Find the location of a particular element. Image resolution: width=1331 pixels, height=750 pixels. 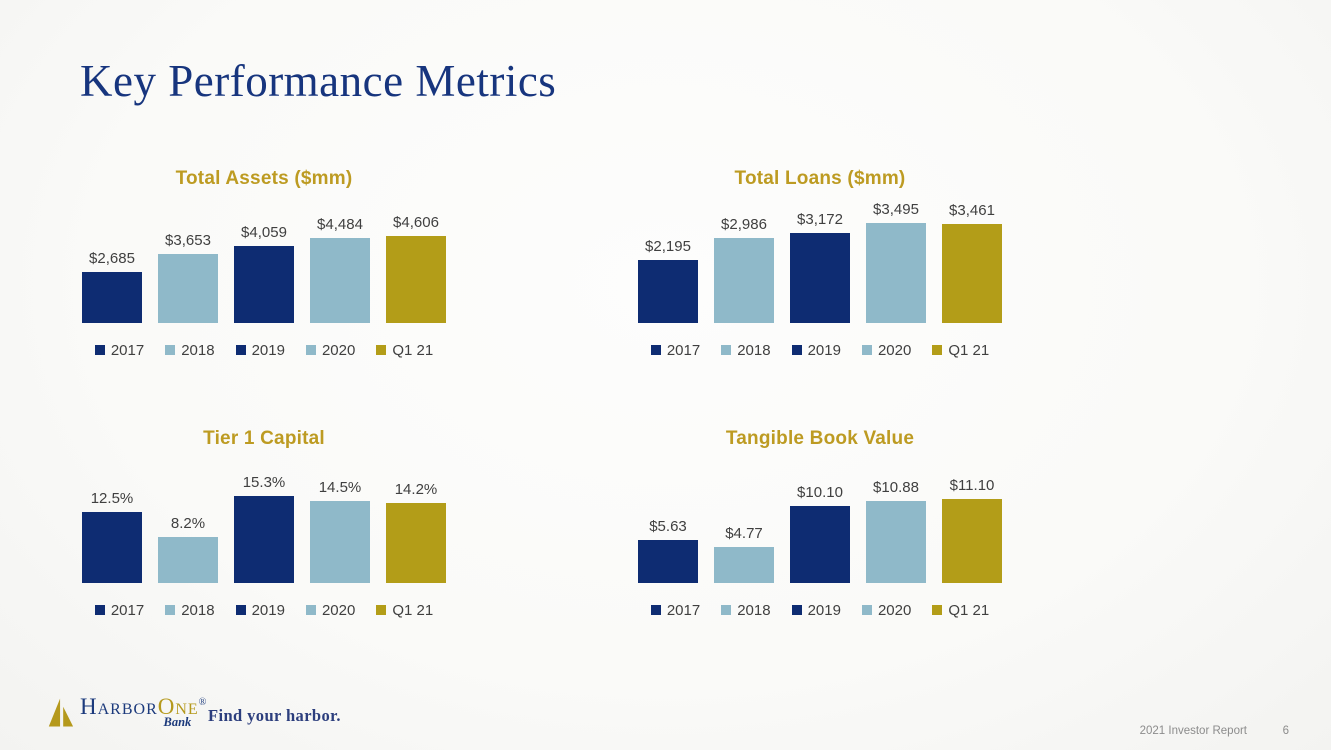

bar-column: 14.2% is located at coordinates (416, 532).